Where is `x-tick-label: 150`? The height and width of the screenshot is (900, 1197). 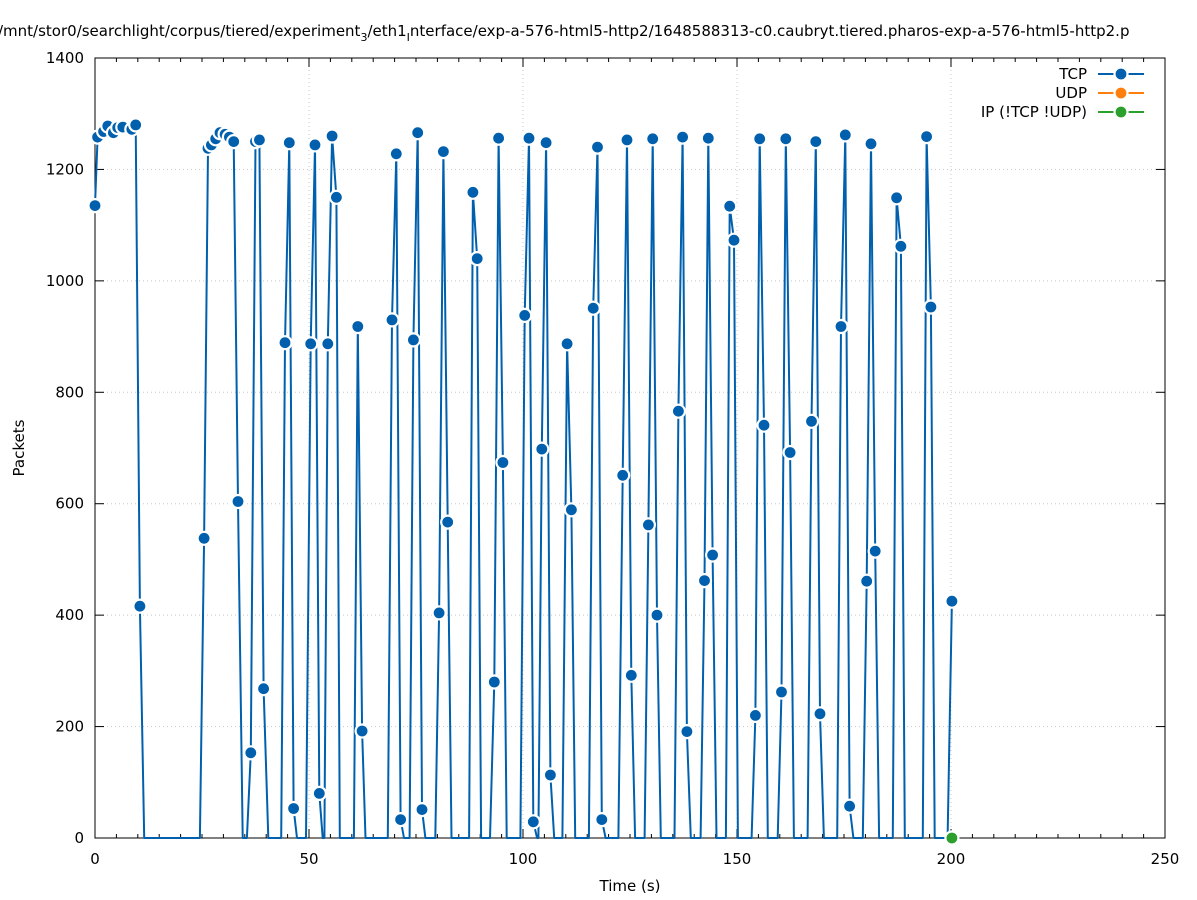
x-tick-label: 150 is located at coordinates (737, 859).